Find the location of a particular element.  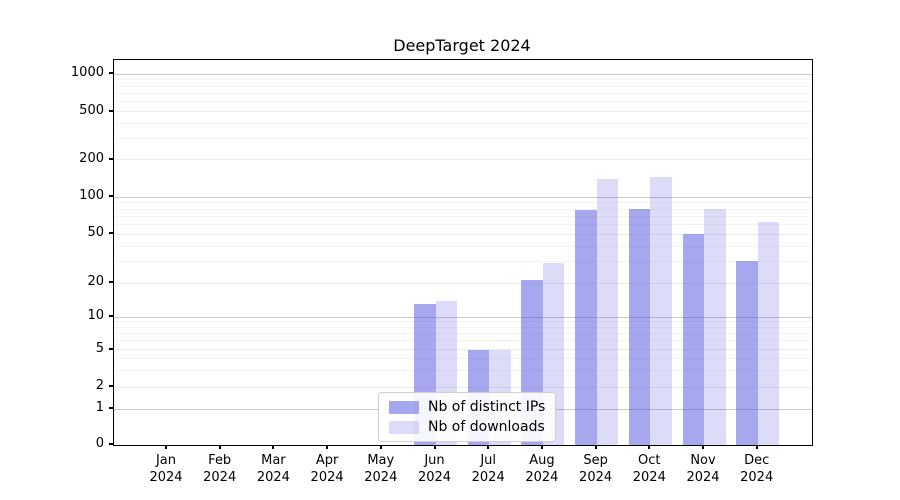

x-tick-jun is located at coordinates (434, 447).